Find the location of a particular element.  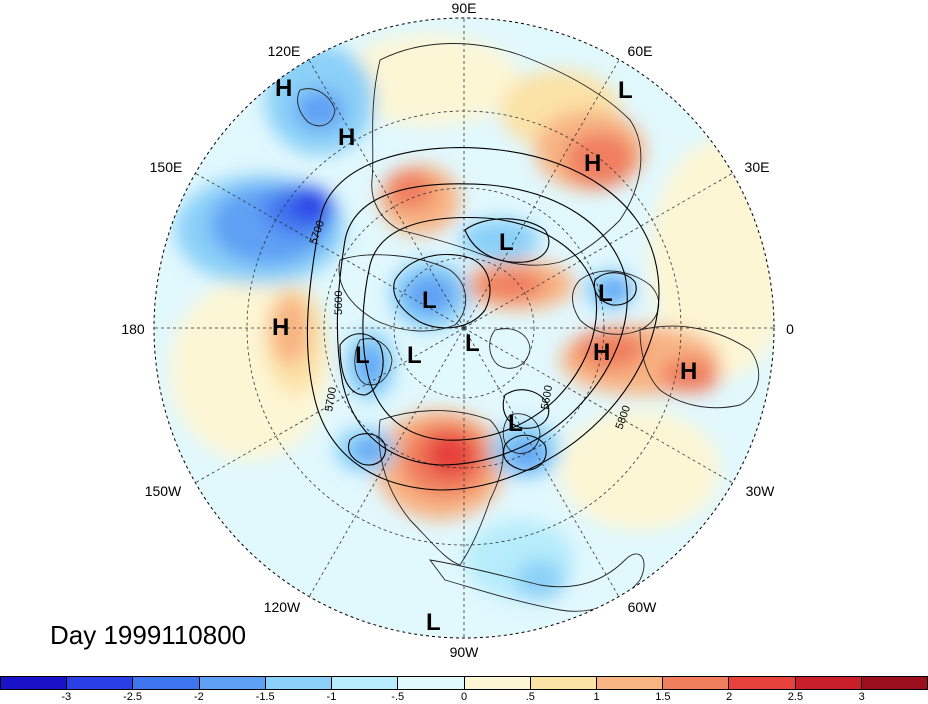

lon-label-60e: 60E is located at coordinates (640, 51).